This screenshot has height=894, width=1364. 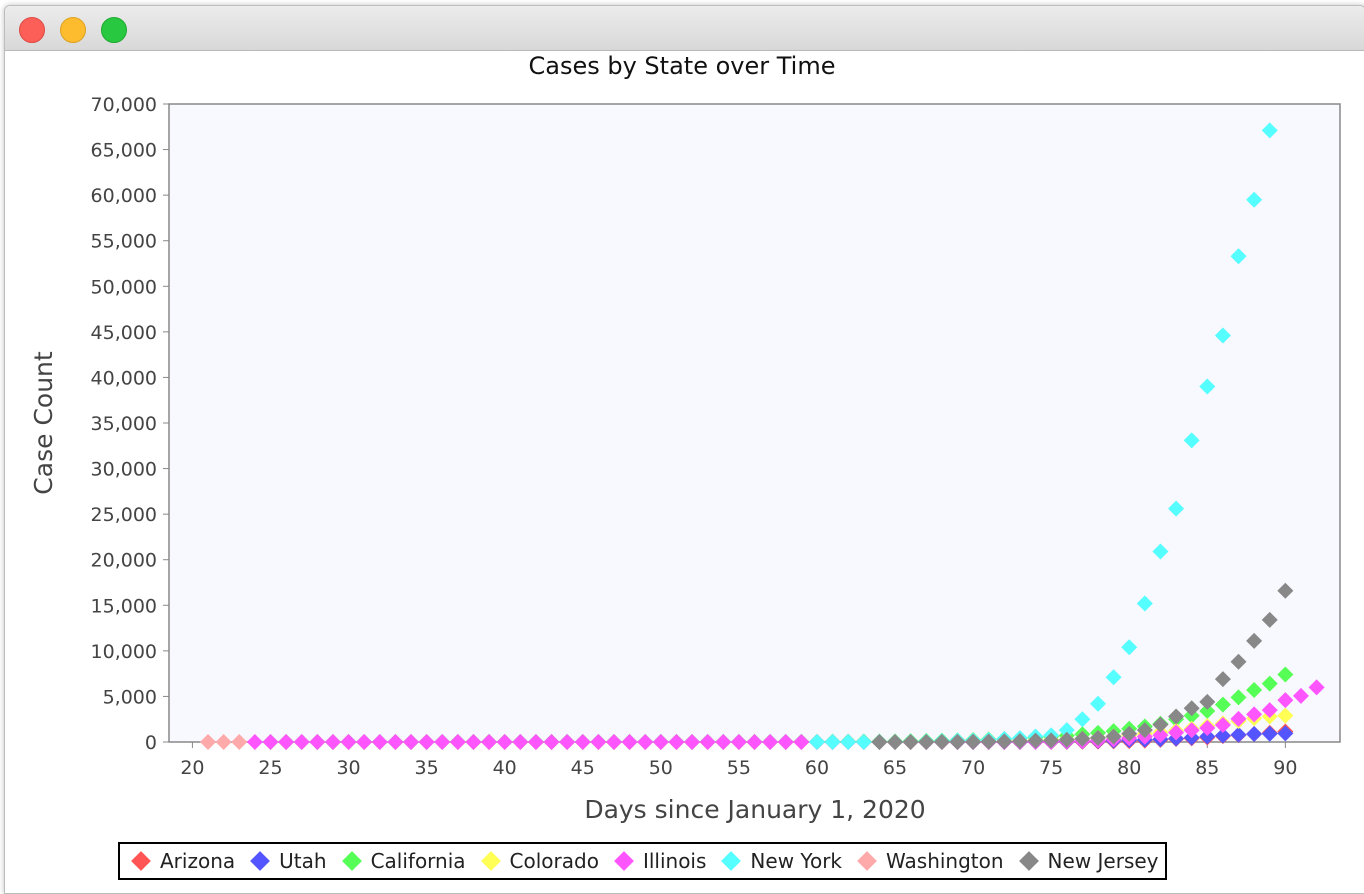 I want to click on x-tick-label: 75, so click(x=1051, y=768).